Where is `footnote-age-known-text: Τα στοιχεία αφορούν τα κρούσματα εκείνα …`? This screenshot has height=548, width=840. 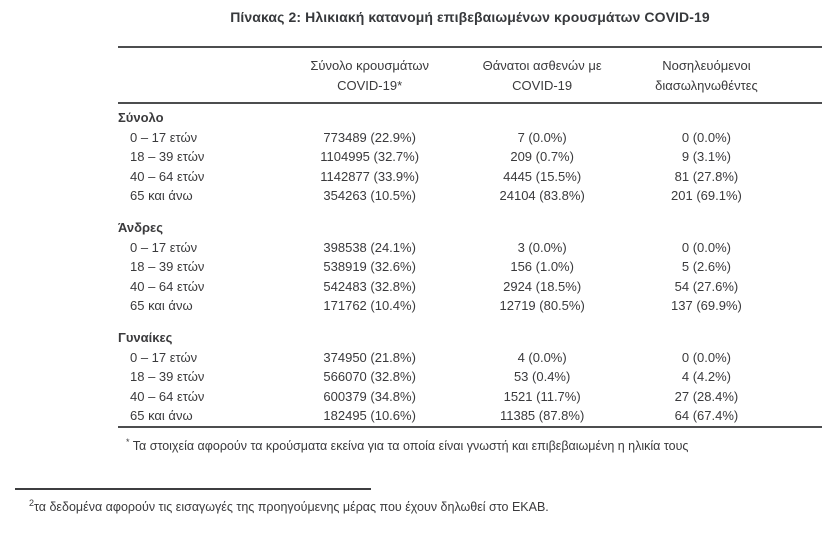
footnote-age-known-text: Τα στοιχεία αφορούν τα κρούσματα εκείνα … is located at coordinates (410, 446).